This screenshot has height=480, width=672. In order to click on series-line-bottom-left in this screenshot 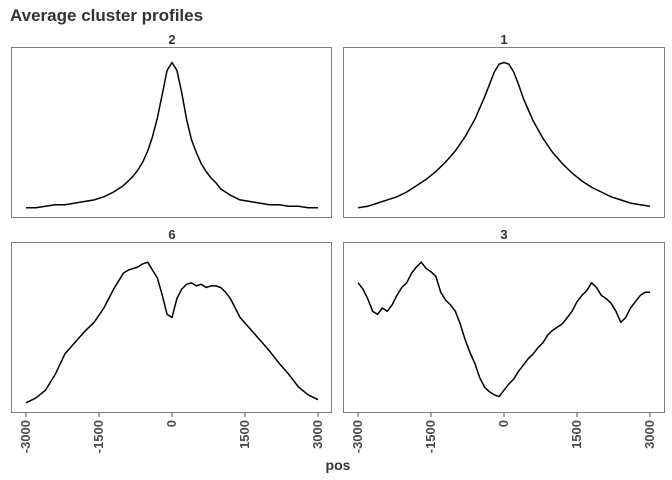, I will do `click(172, 332)`.